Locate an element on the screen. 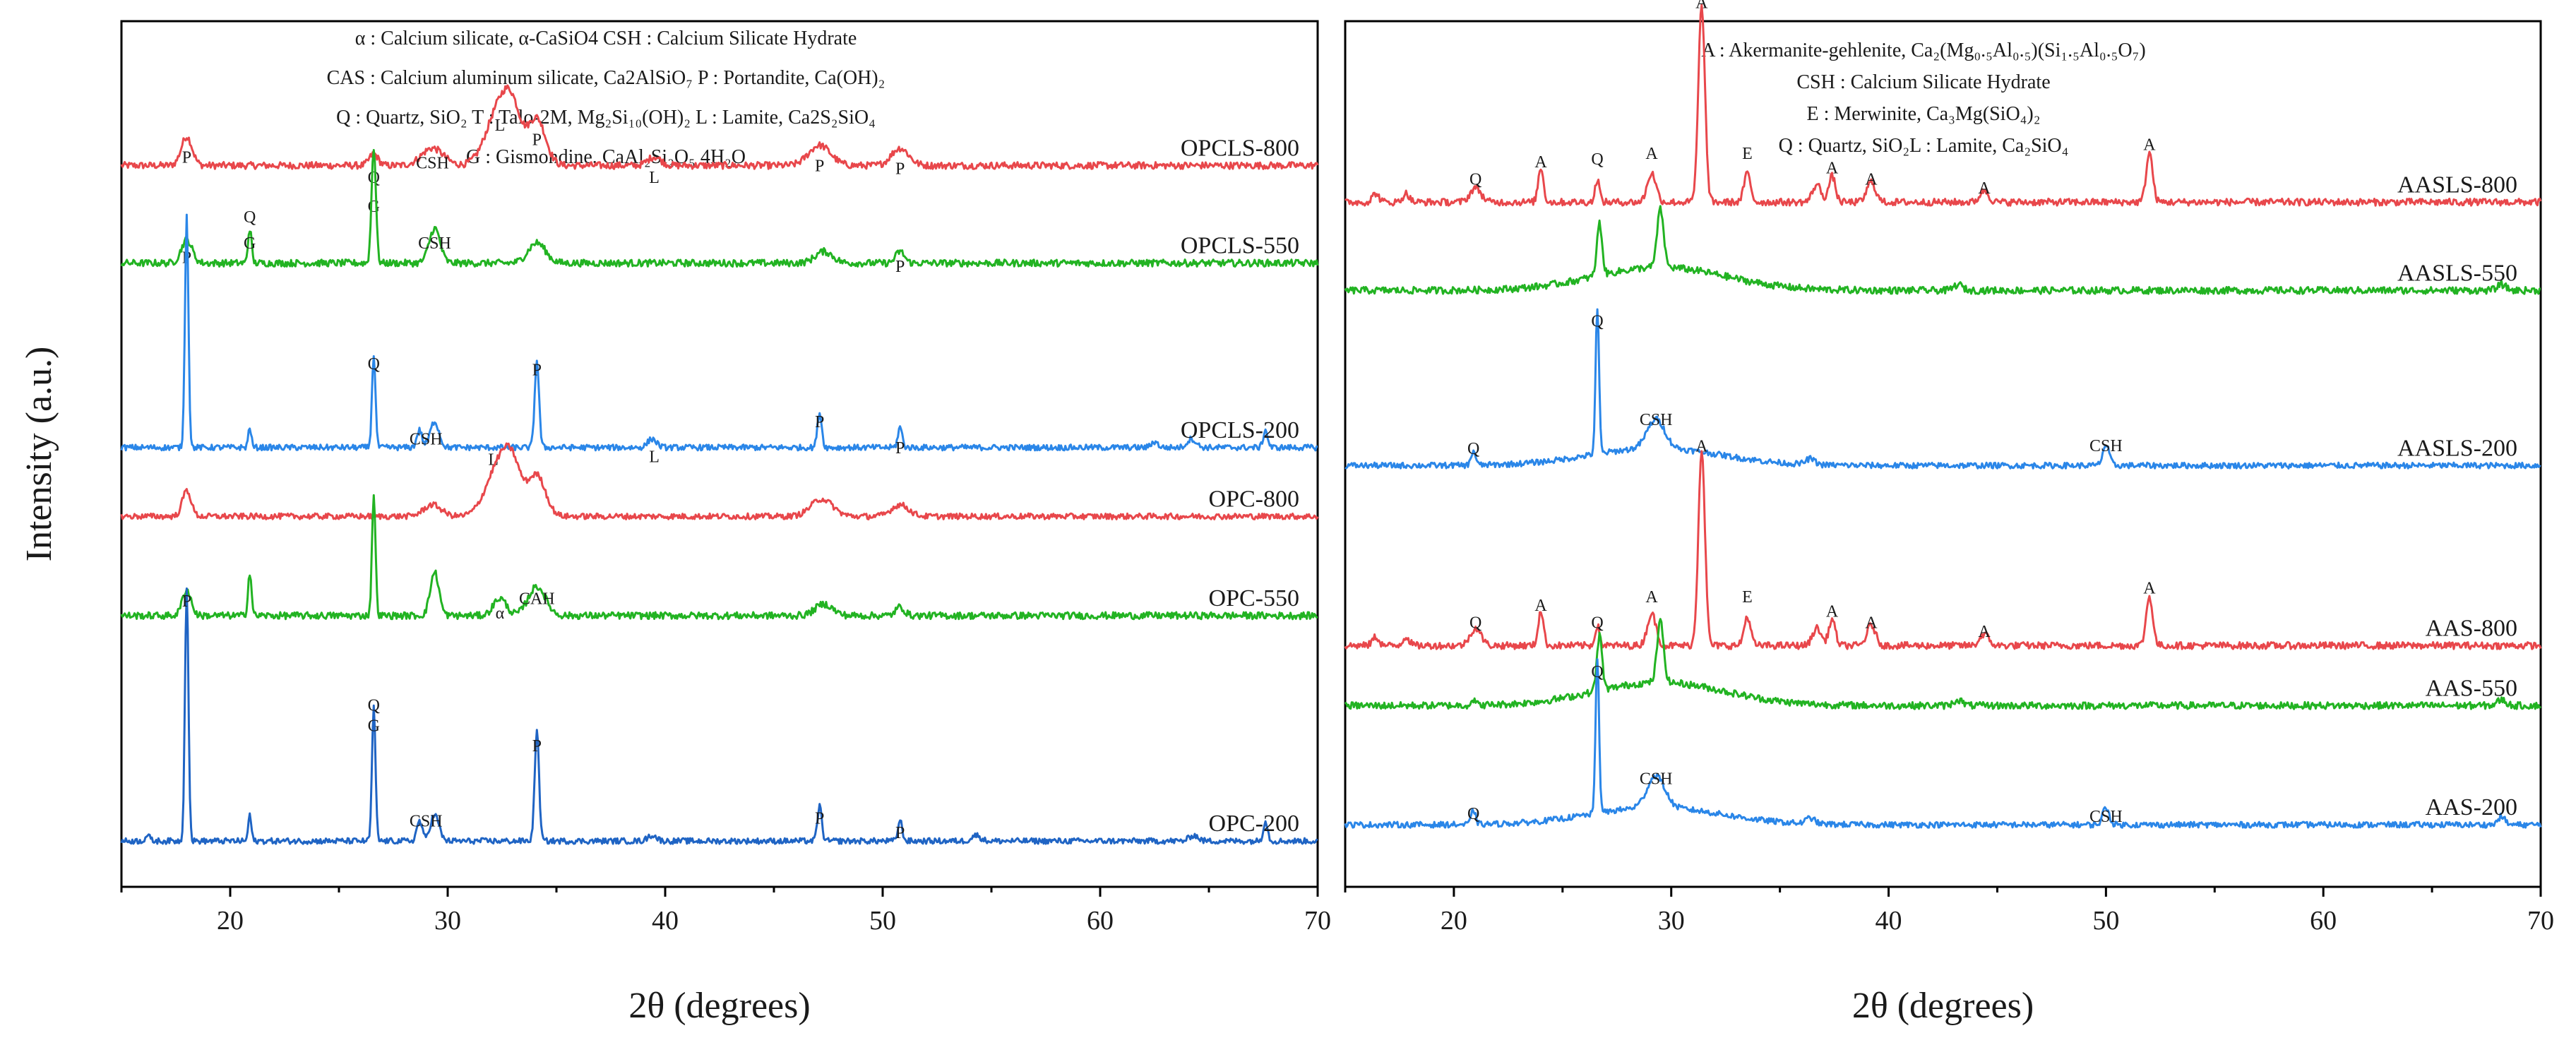 The height and width of the screenshot is (1057, 2576). peak-label: α is located at coordinates (500, 613).